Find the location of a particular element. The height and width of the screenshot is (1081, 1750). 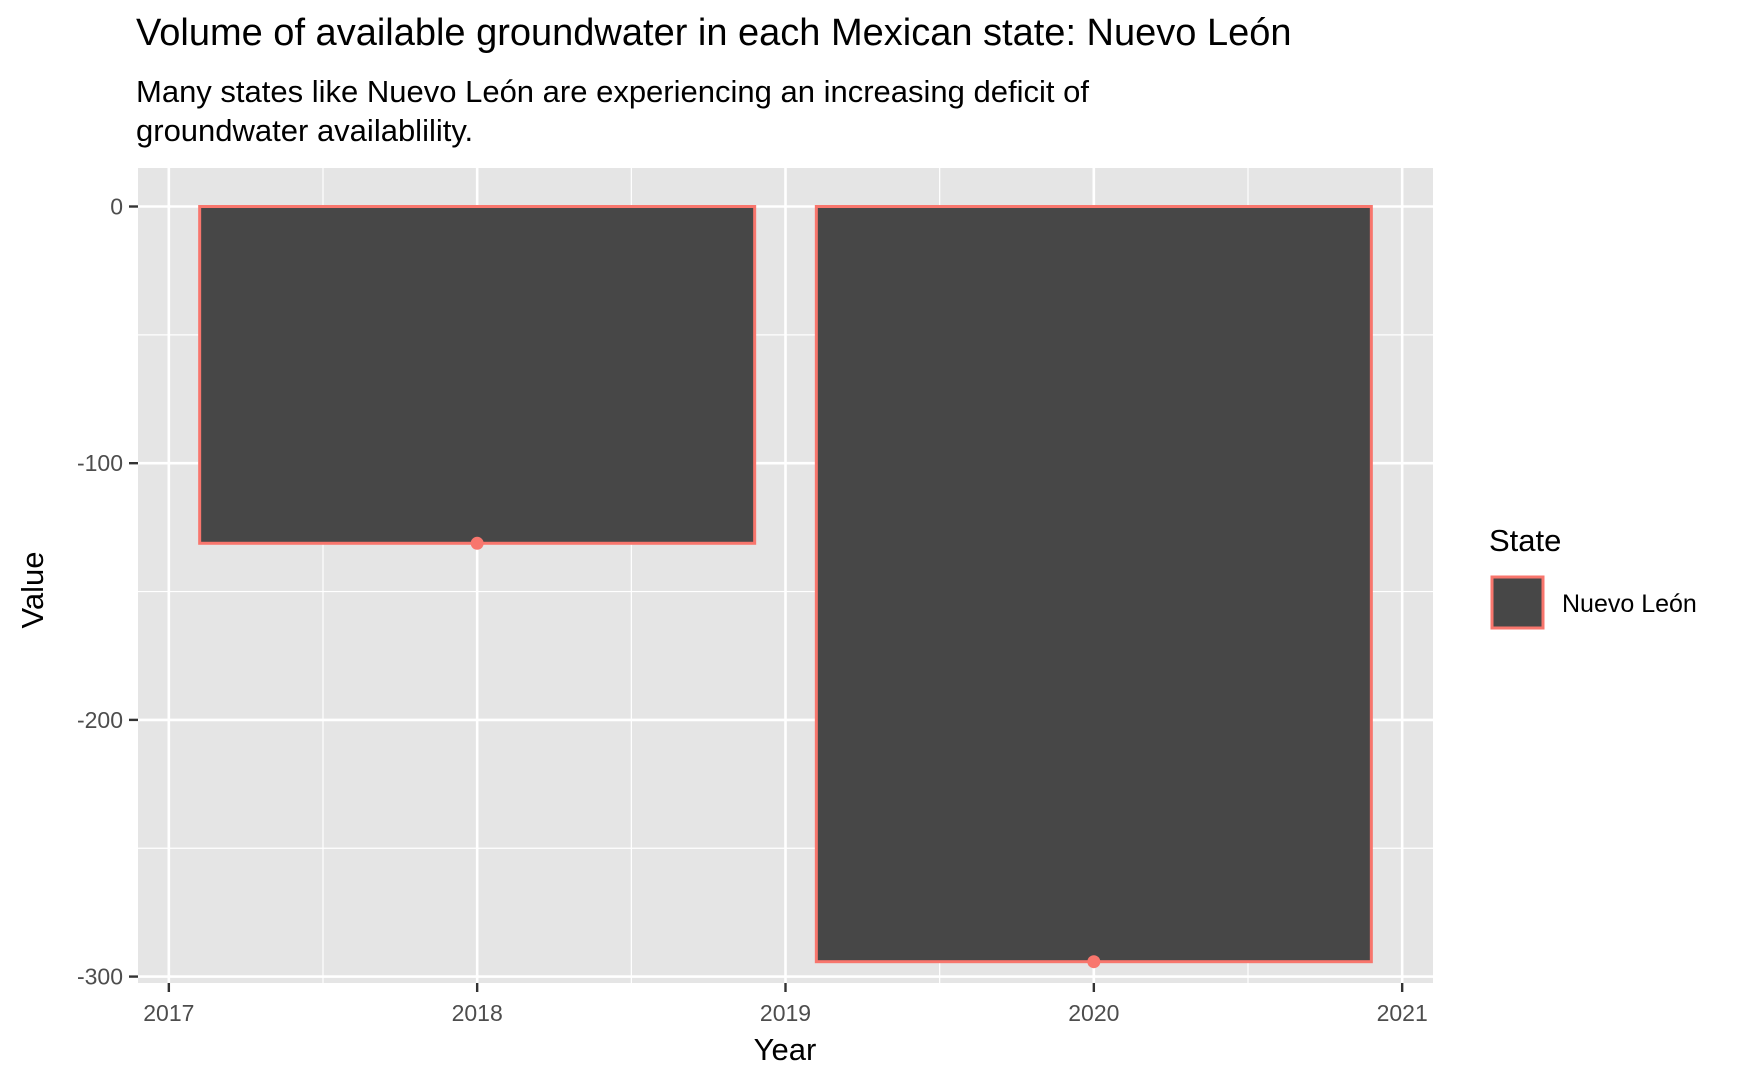

y-tick-label: -300 is located at coordinates (100, 977).